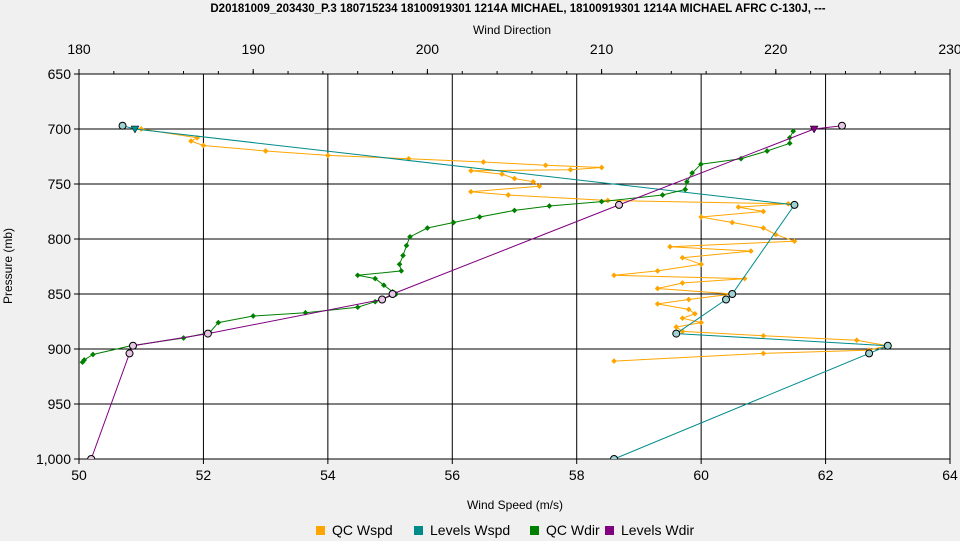  I want to click on y-tick-label: 950, so click(60, 404).